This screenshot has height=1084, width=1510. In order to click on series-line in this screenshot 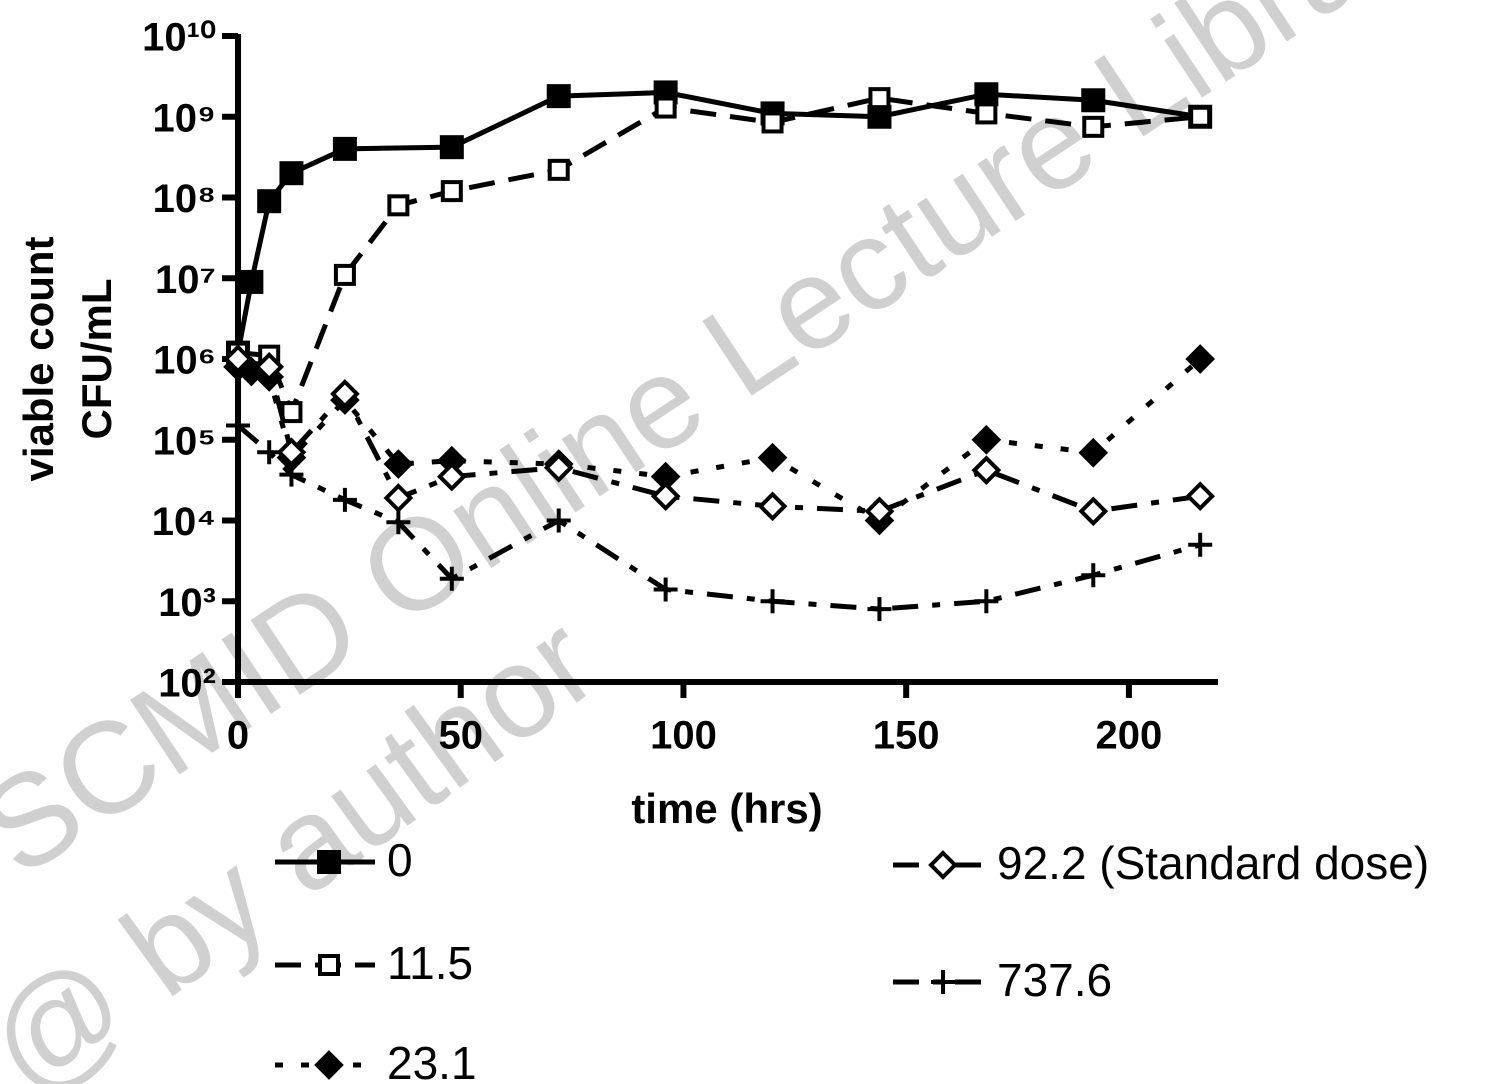, I will do `click(719, 440)`.